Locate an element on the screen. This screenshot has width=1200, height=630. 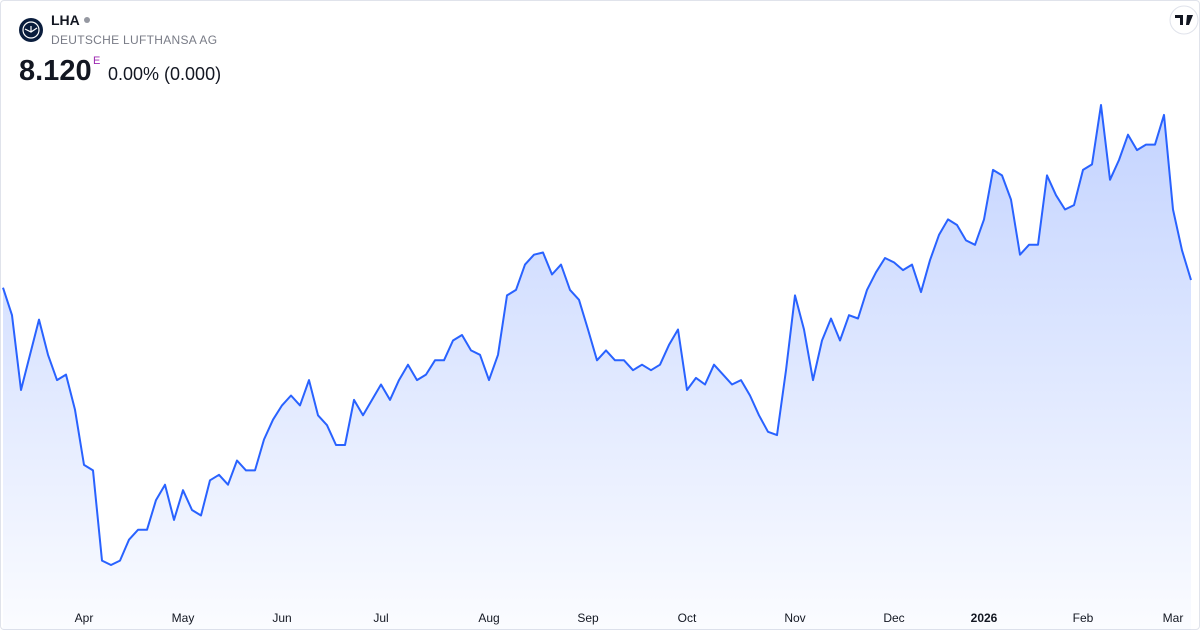
company-name: DEUTSCHE LUFTHANSA AG is located at coordinates (134, 40).